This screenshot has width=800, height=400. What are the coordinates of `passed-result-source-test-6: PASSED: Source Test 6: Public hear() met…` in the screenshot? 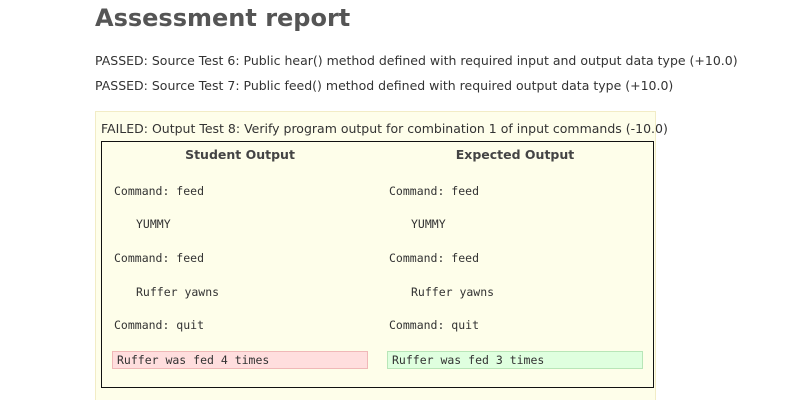 It's located at (416, 60).